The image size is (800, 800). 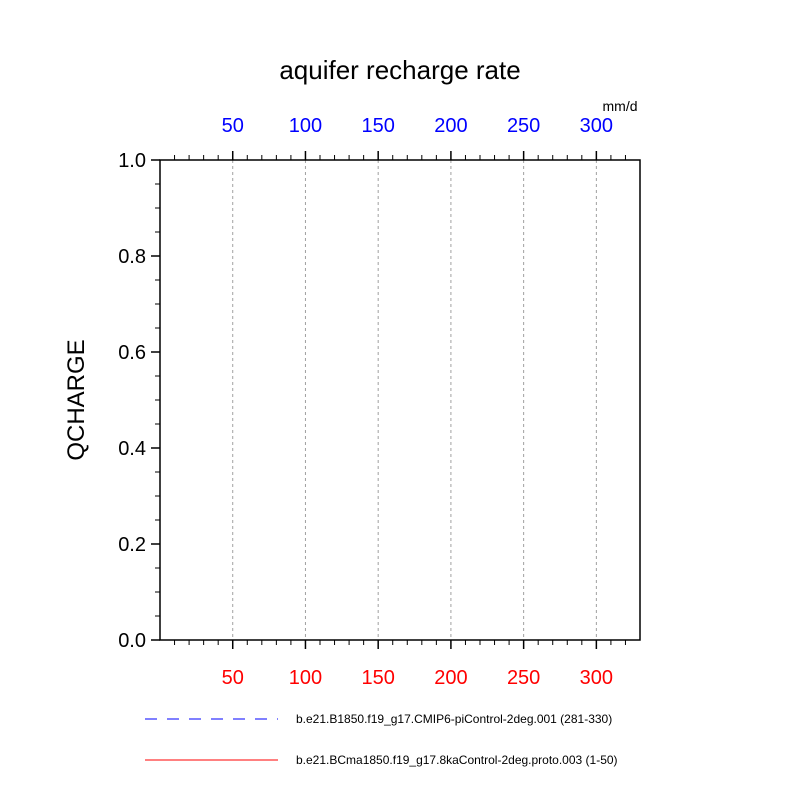 I want to click on top-x-tick-label: 250, so click(x=523, y=126).